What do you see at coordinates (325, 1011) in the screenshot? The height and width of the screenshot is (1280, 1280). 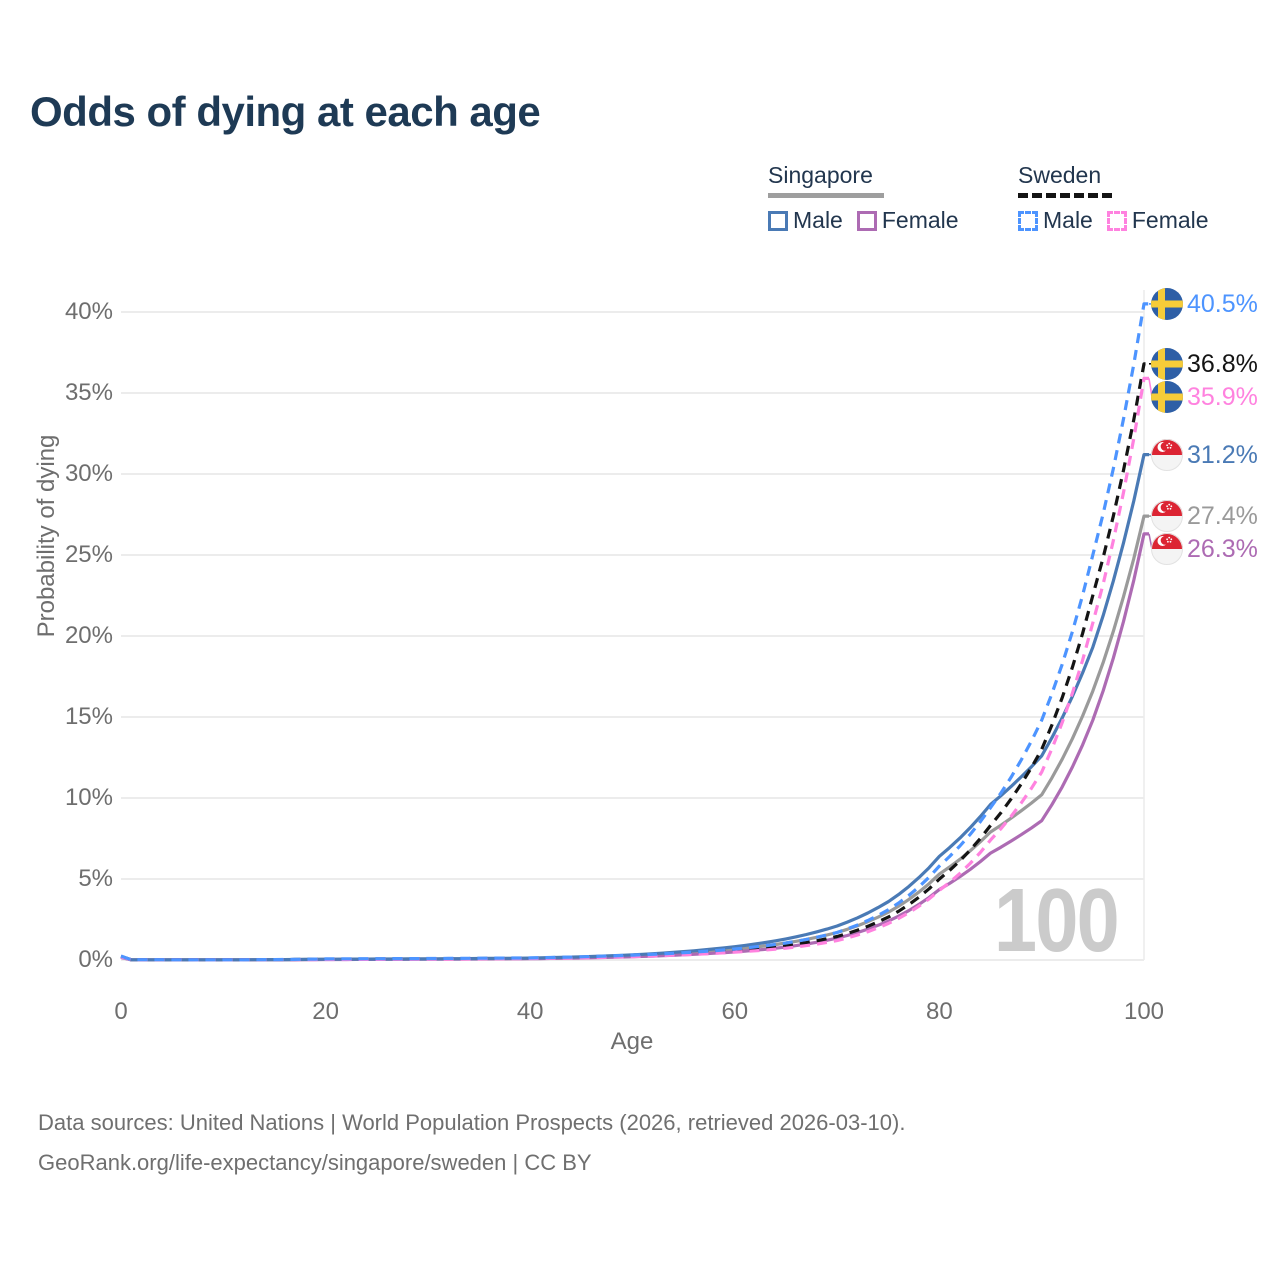 I see `x-tick-label: 20` at bounding box center [325, 1011].